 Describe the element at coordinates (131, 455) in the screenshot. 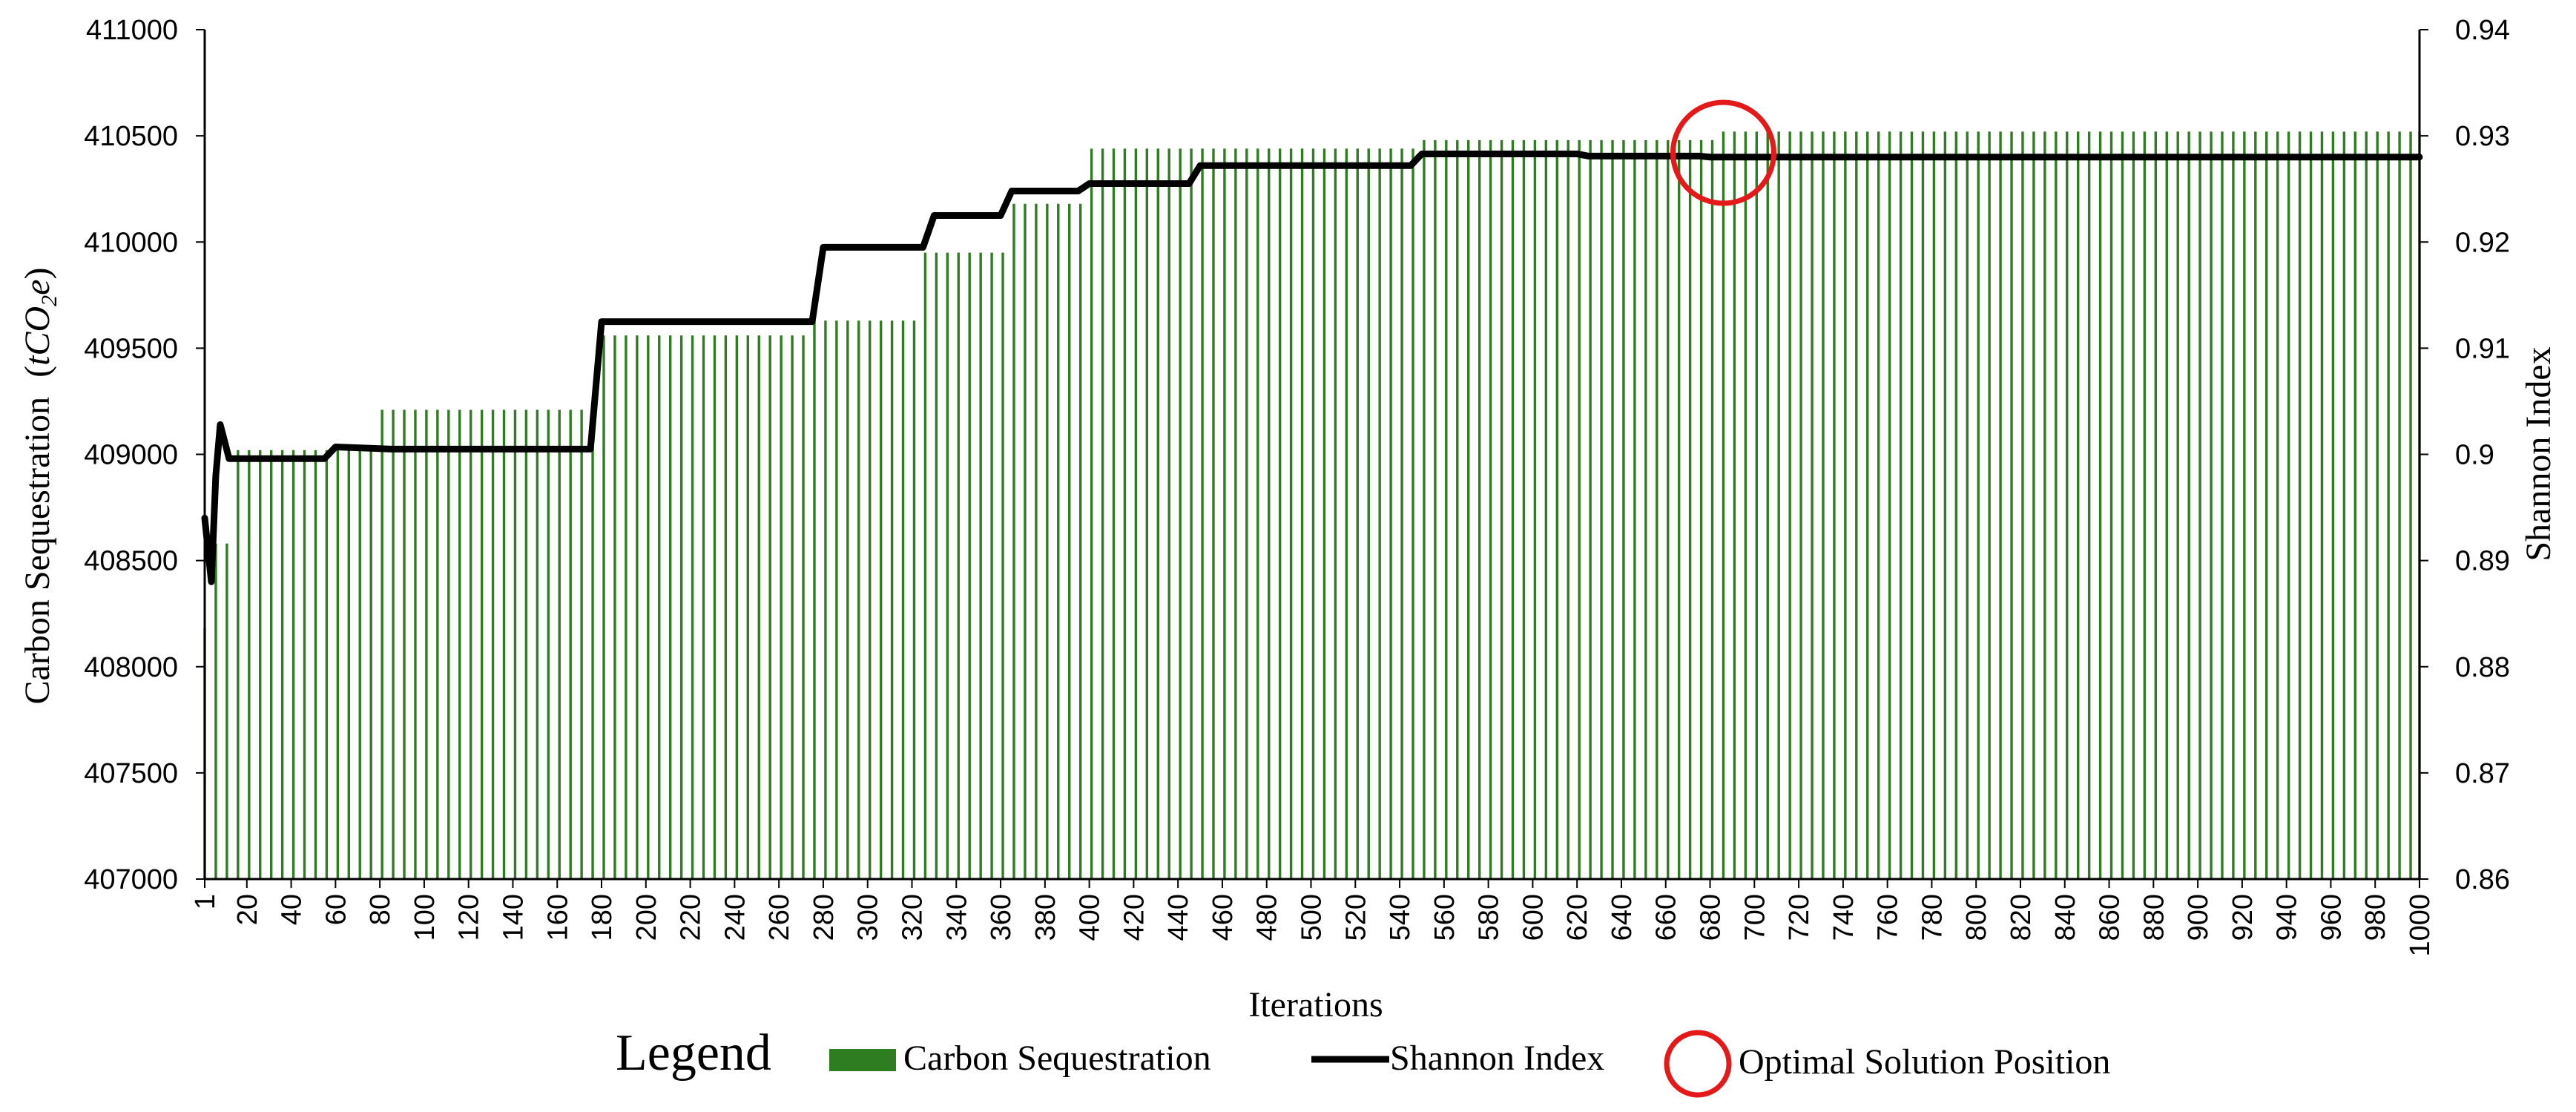

I see `y-left-tick-label: 409000` at that location.